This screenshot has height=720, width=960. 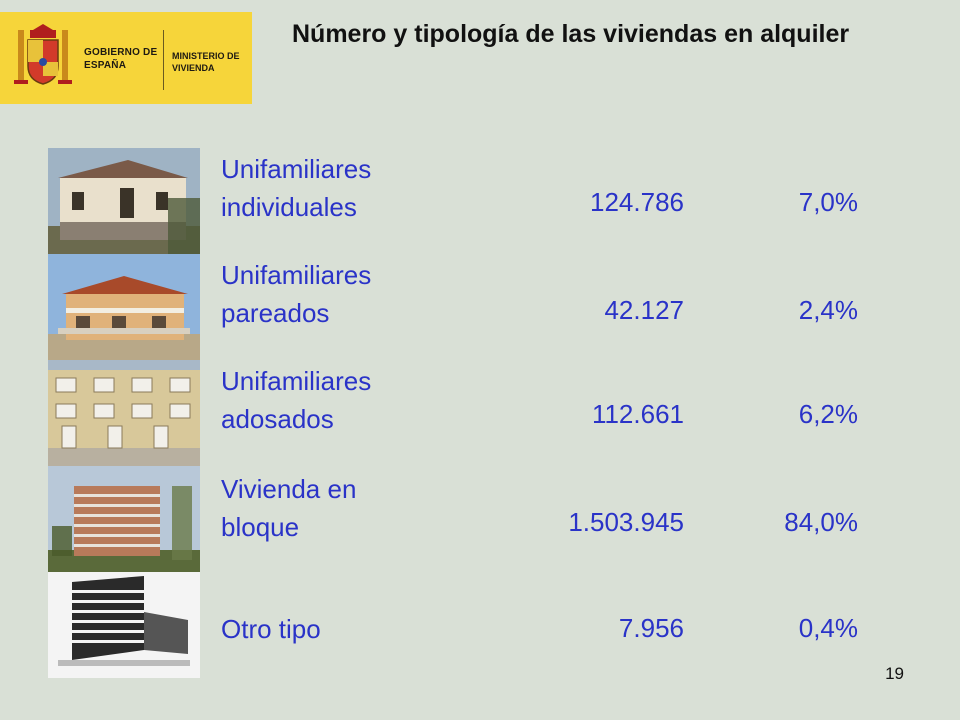 What do you see at coordinates (296, 400) in the screenshot?
I see `row-label: Unifamiliares adosados` at bounding box center [296, 400].